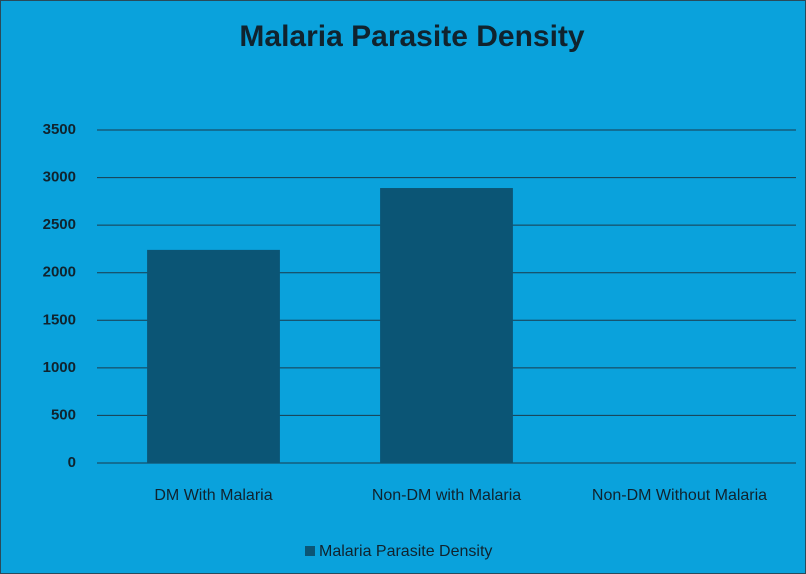 The height and width of the screenshot is (574, 806). Describe the element at coordinates (72, 462) in the screenshot. I see `y-tick-label: 0` at that location.